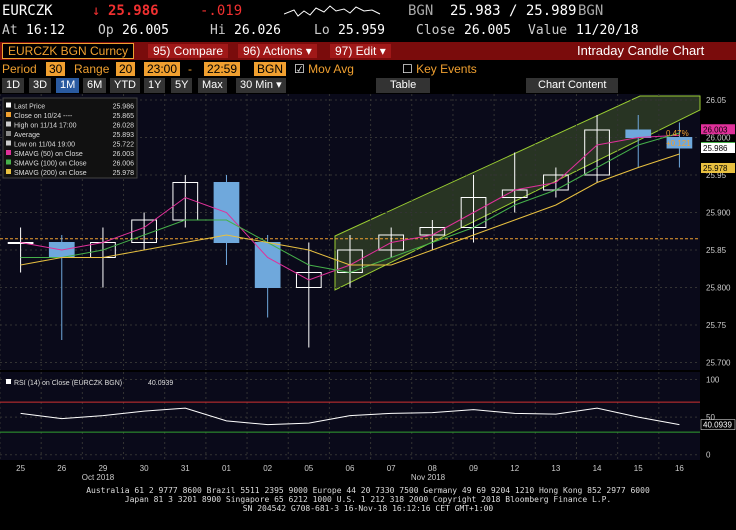 This screenshot has width=736, height=530. What do you see at coordinates (331, 69) in the screenshot?
I see `label: Mov Avg` at bounding box center [331, 69].